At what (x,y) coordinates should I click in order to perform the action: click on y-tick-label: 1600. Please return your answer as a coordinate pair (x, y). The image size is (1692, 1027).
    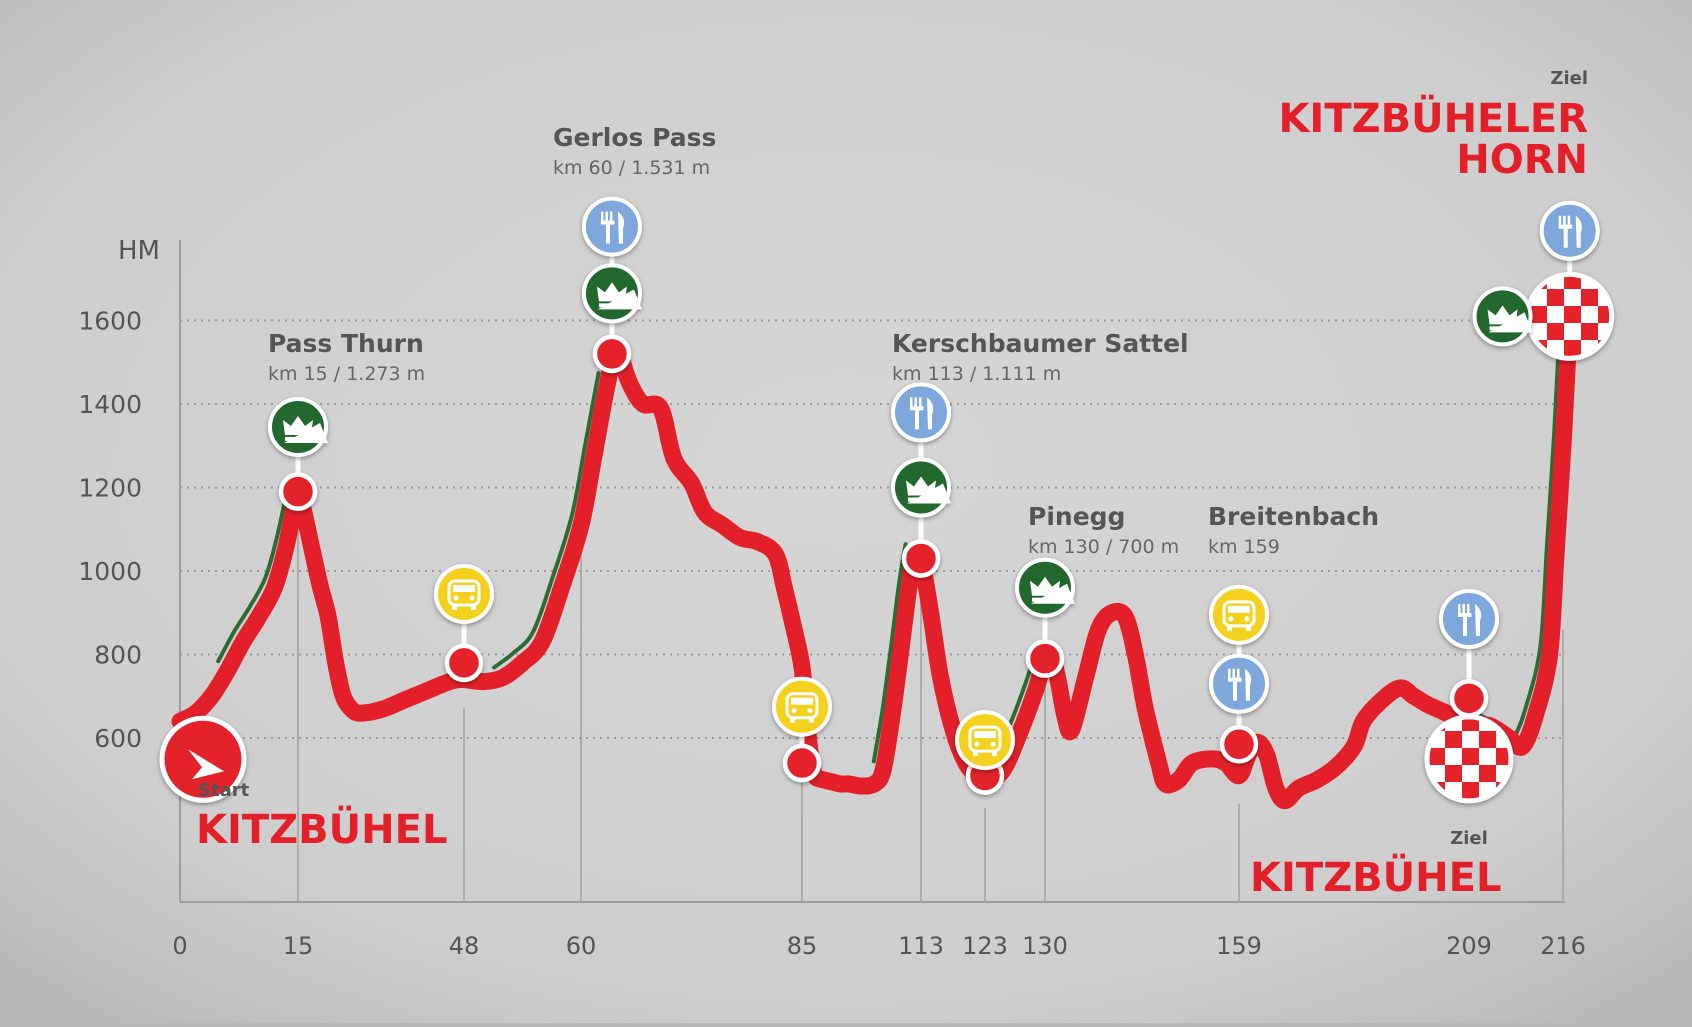
    Looking at the image, I should click on (110, 321).